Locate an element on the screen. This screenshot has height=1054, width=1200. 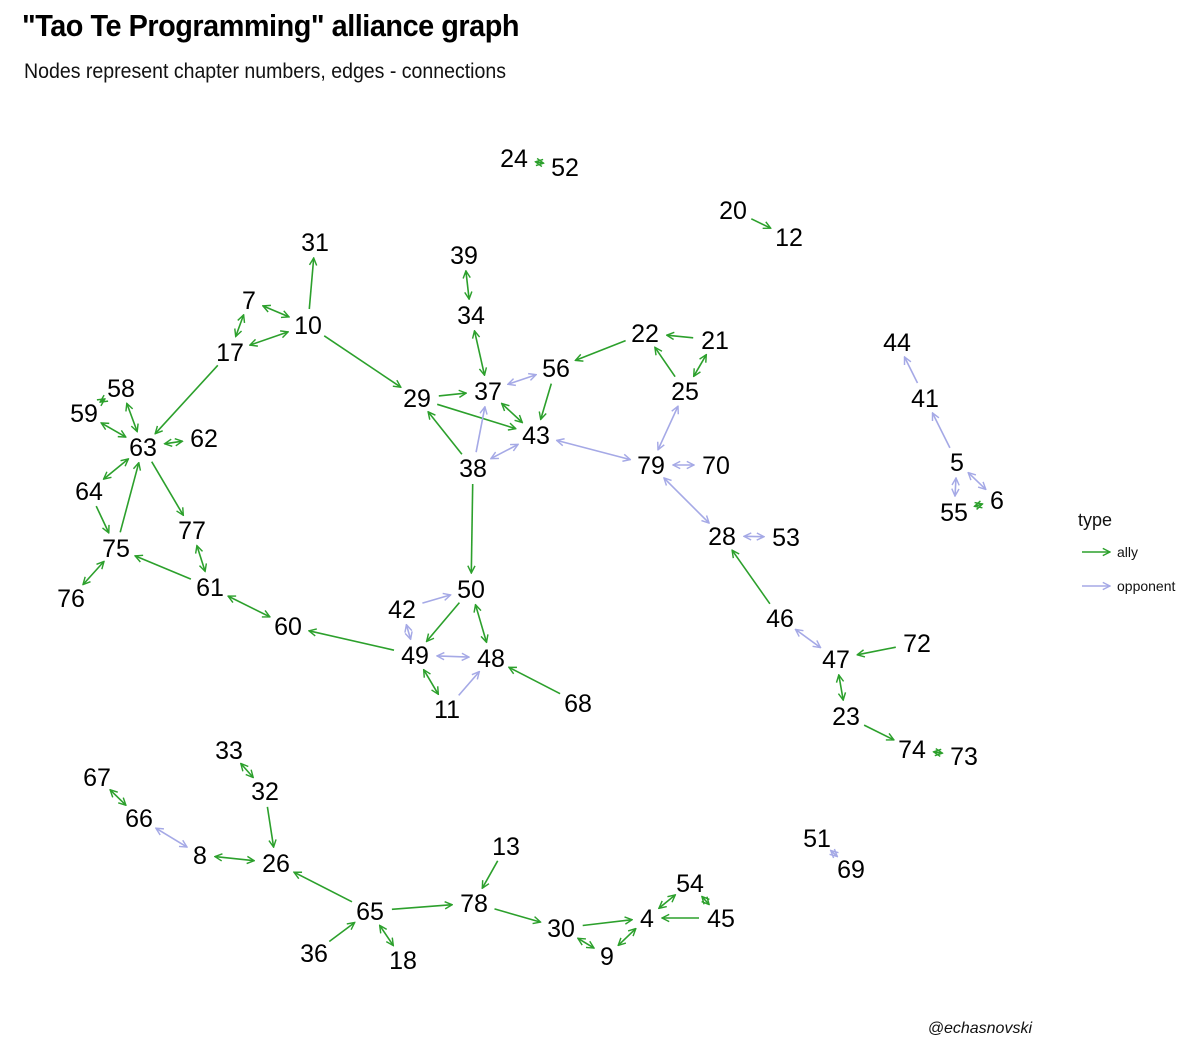
node-21: 21 is located at coordinates (715, 341).